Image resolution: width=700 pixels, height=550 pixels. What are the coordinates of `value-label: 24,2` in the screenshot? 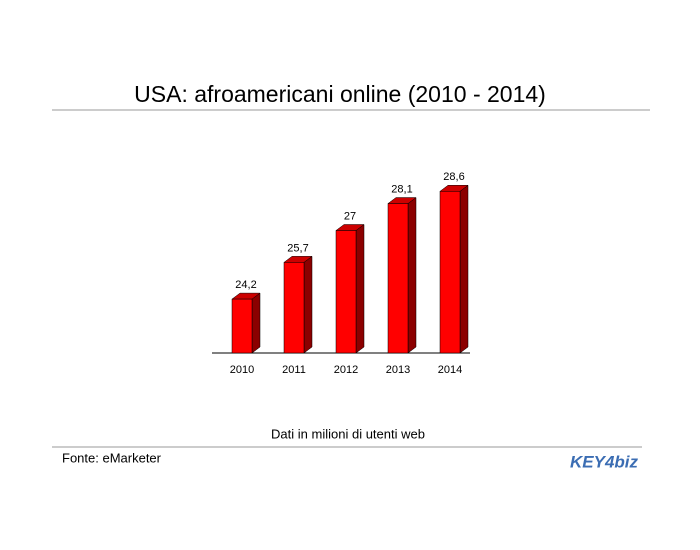 It's located at (245, 285).